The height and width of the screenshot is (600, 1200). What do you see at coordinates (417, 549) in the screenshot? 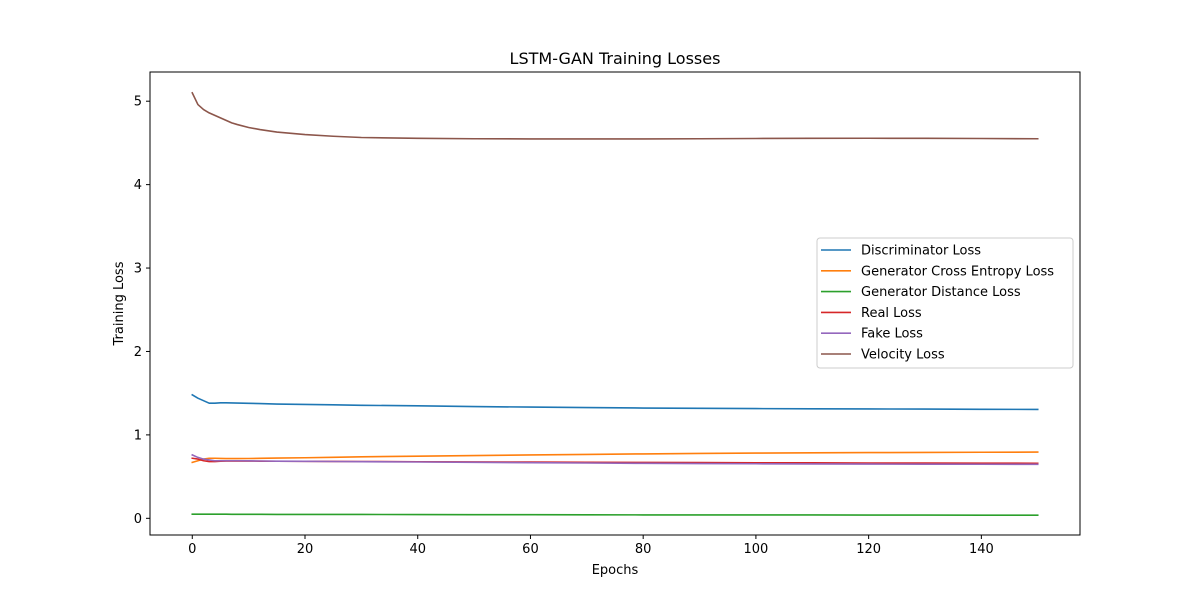
I see `x-tick-label: 40` at bounding box center [417, 549].